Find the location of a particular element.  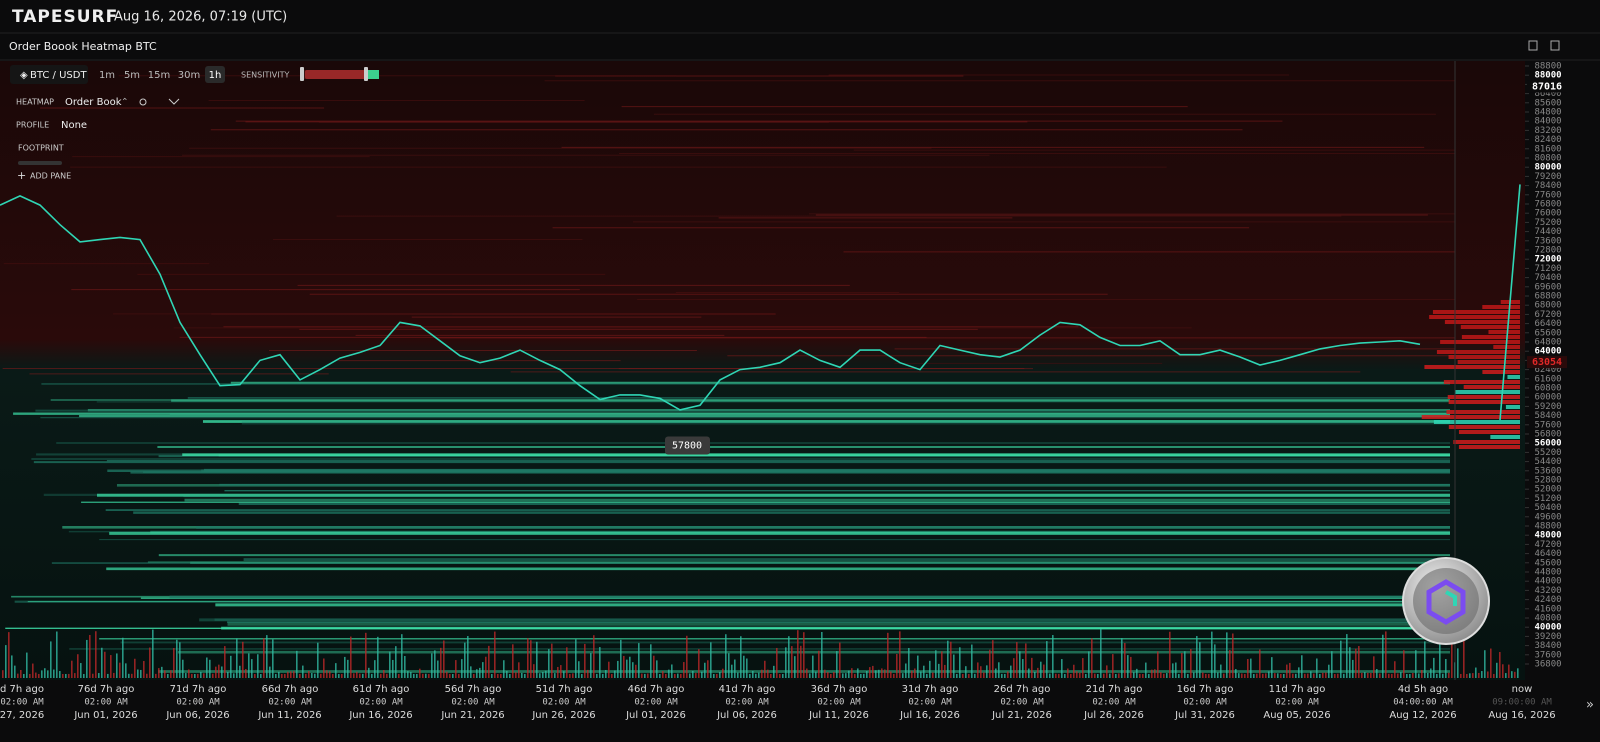

maximize-icon is located at coordinates (1555, 45).